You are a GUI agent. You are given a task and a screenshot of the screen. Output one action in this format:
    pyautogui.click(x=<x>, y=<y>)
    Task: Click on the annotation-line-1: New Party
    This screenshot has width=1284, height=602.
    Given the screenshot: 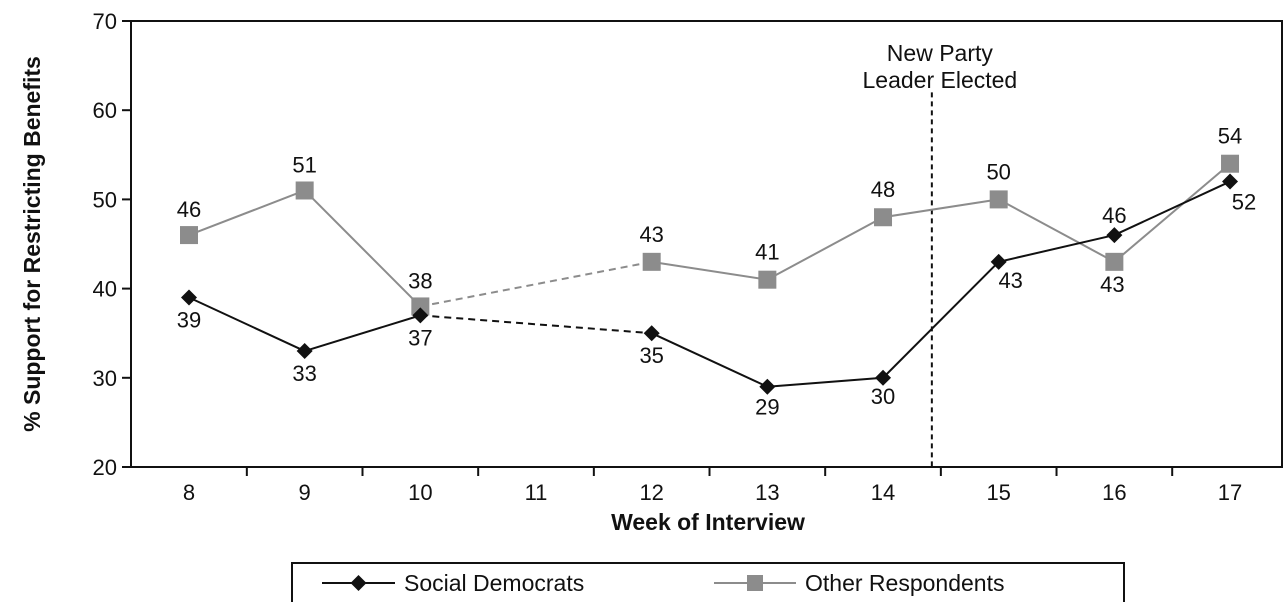 What is the action you would take?
    pyautogui.click(x=940, y=53)
    